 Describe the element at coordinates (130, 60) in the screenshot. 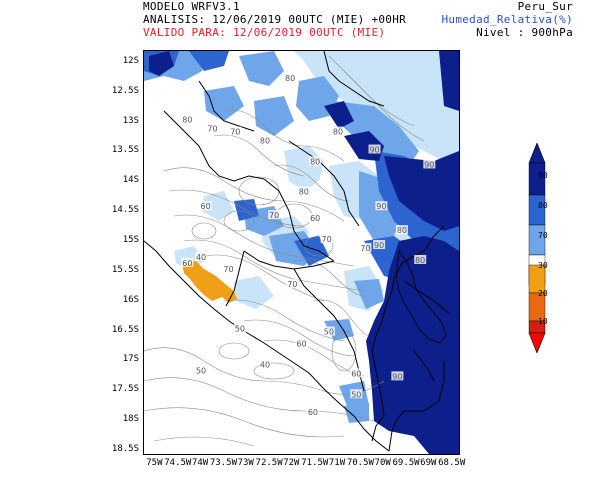

I see `lat-tick-label: 12S` at that location.